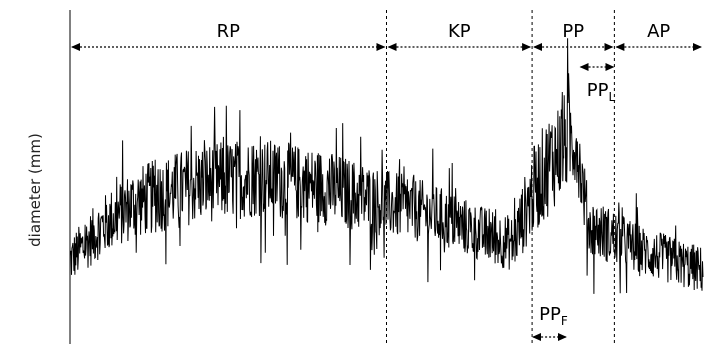 This screenshot has height=348, width=705. Describe the element at coordinates (35, 190) in the screenshot. I see `y-axis-label: diameter (mm)` at that location.